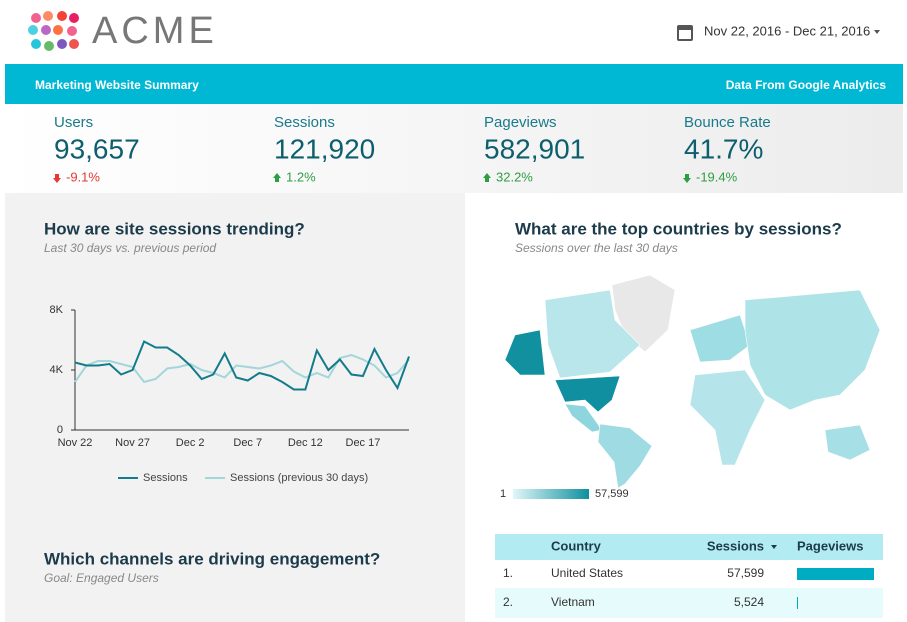  Describe the element at coordinates (57, 370) in the screenshot. I see `y-tick-label: 4K` at that location.